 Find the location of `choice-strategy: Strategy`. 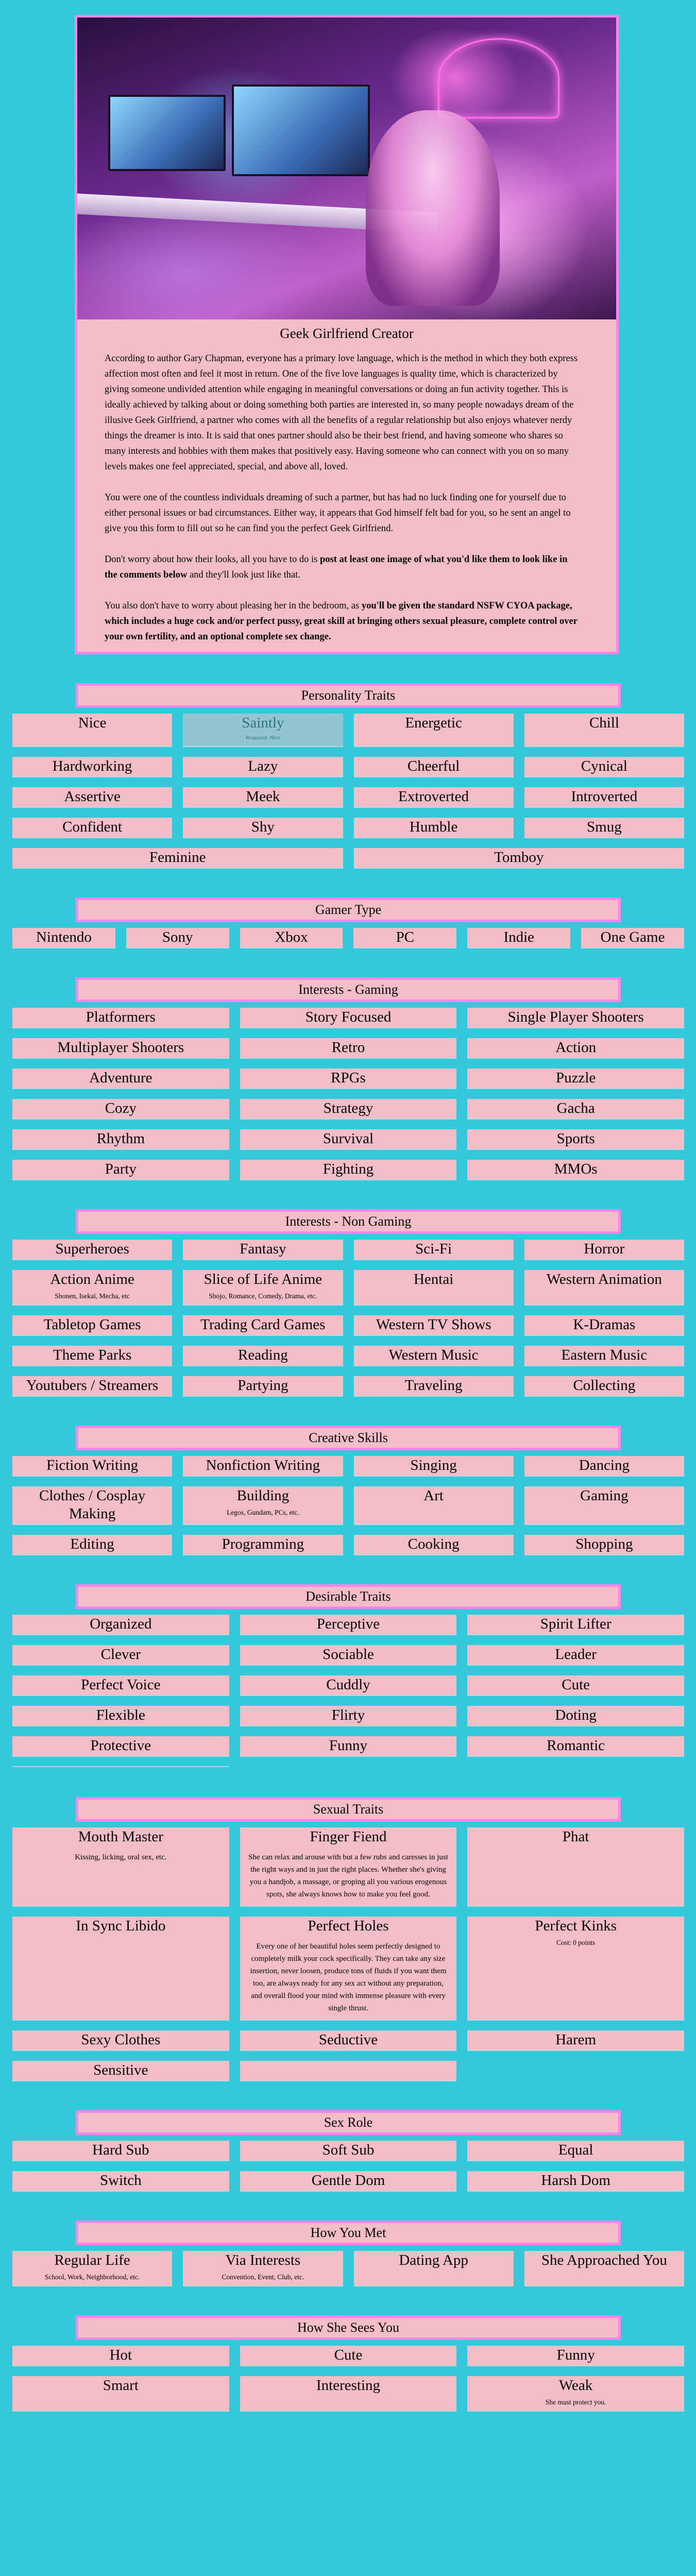

choice-strategy: Strategy is located at coordinates (348, 1108).